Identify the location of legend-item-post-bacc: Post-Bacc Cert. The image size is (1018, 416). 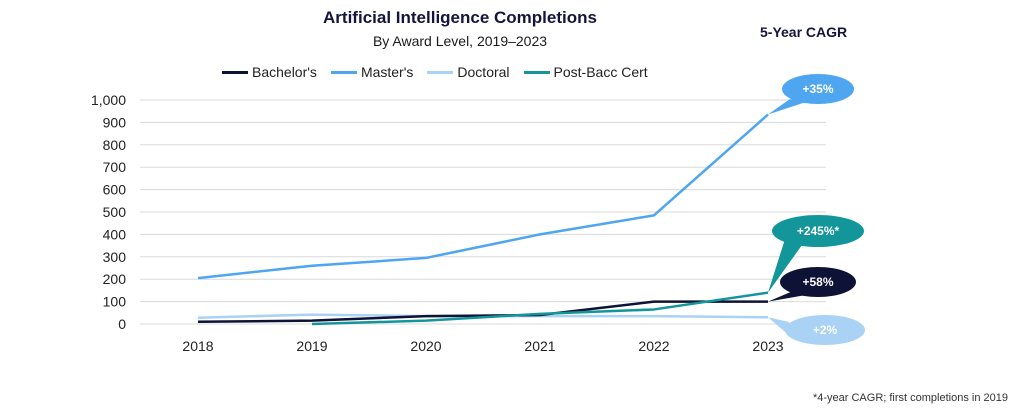
(585, 72).